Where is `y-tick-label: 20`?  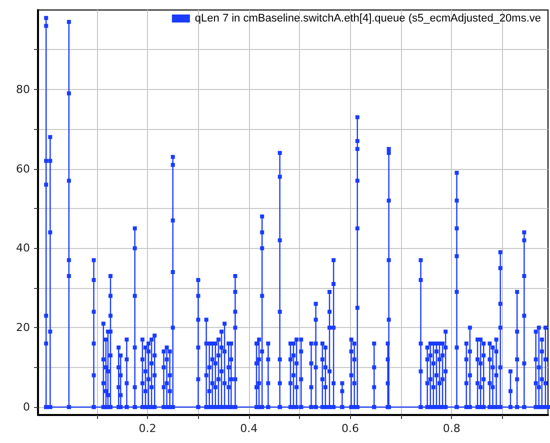 y-tick-label: 20 is located at coordinates (23, 327).